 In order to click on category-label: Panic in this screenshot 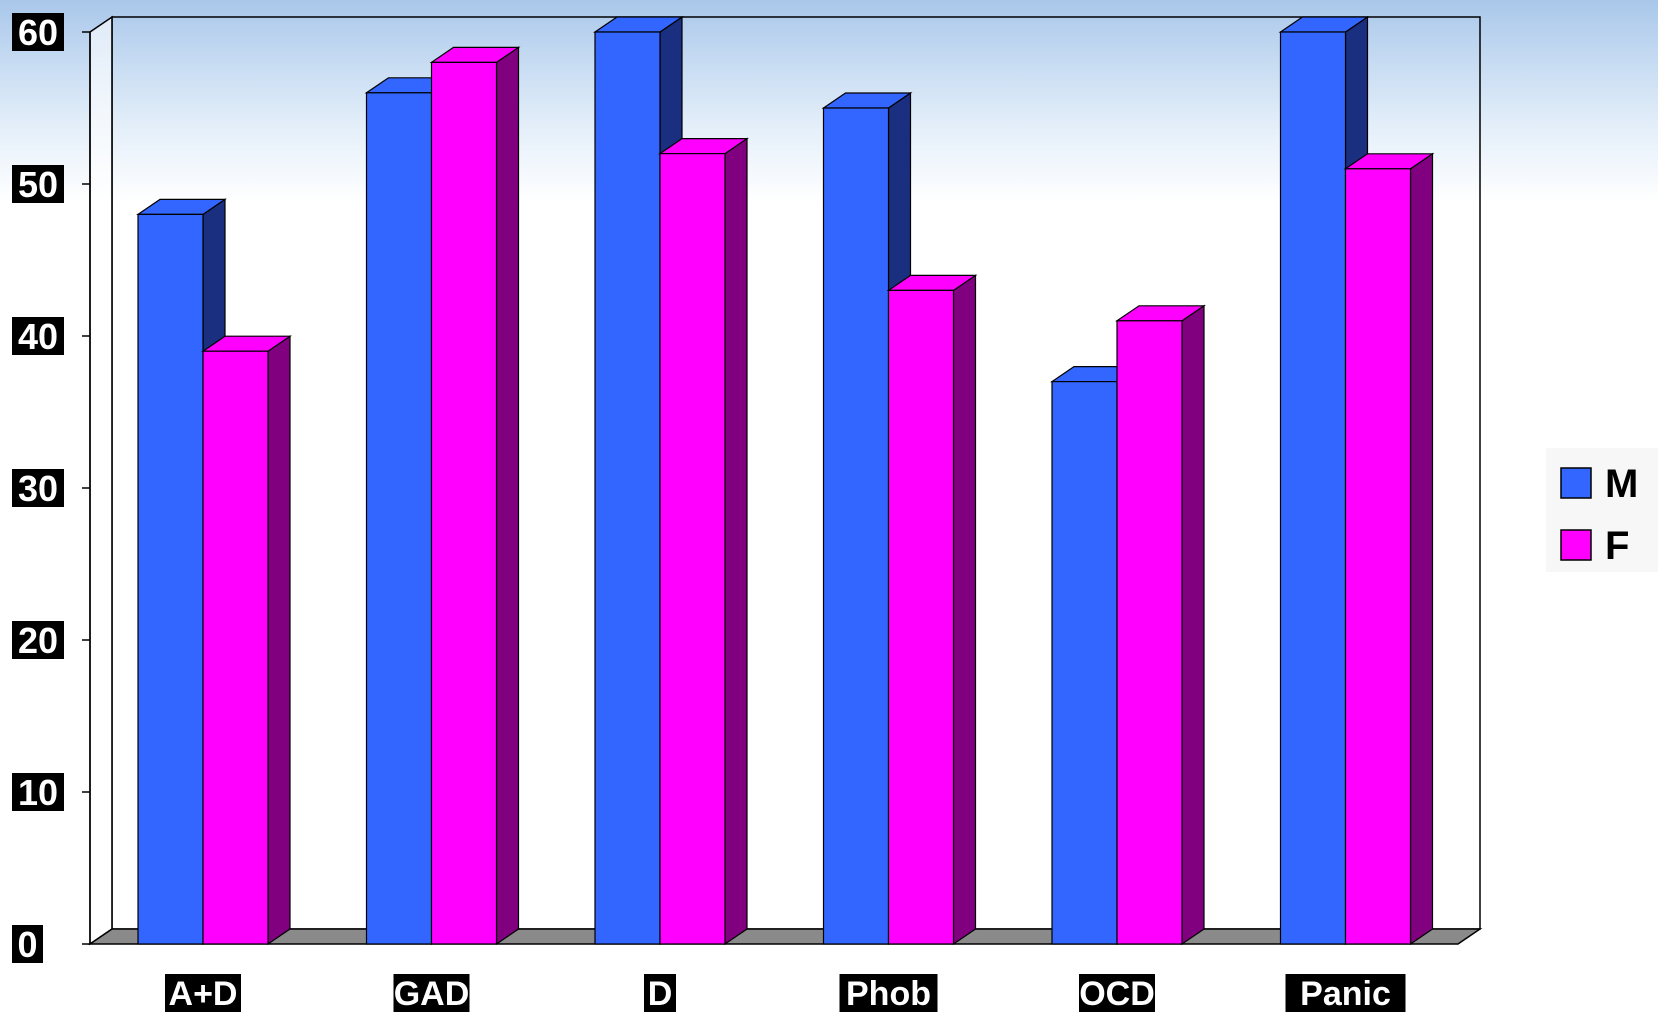, I will do `click(1345, 994)`.